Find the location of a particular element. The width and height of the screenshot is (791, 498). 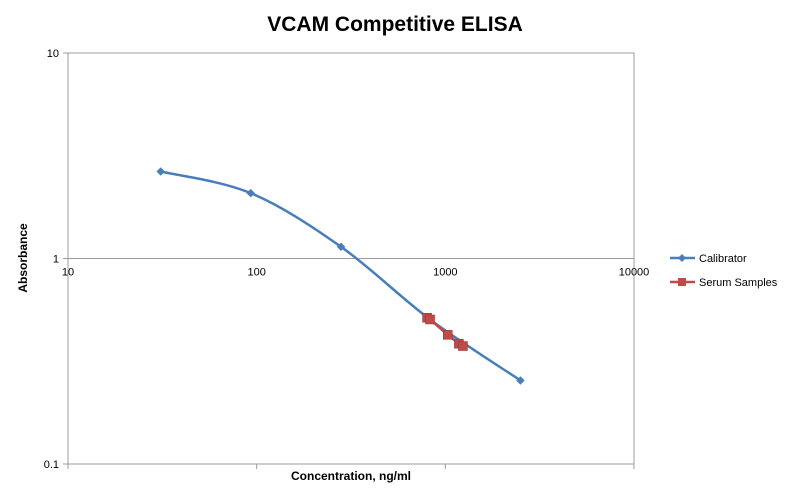

x-axis-title: Concentration, ng/ml is located at coordinates (351, 476).